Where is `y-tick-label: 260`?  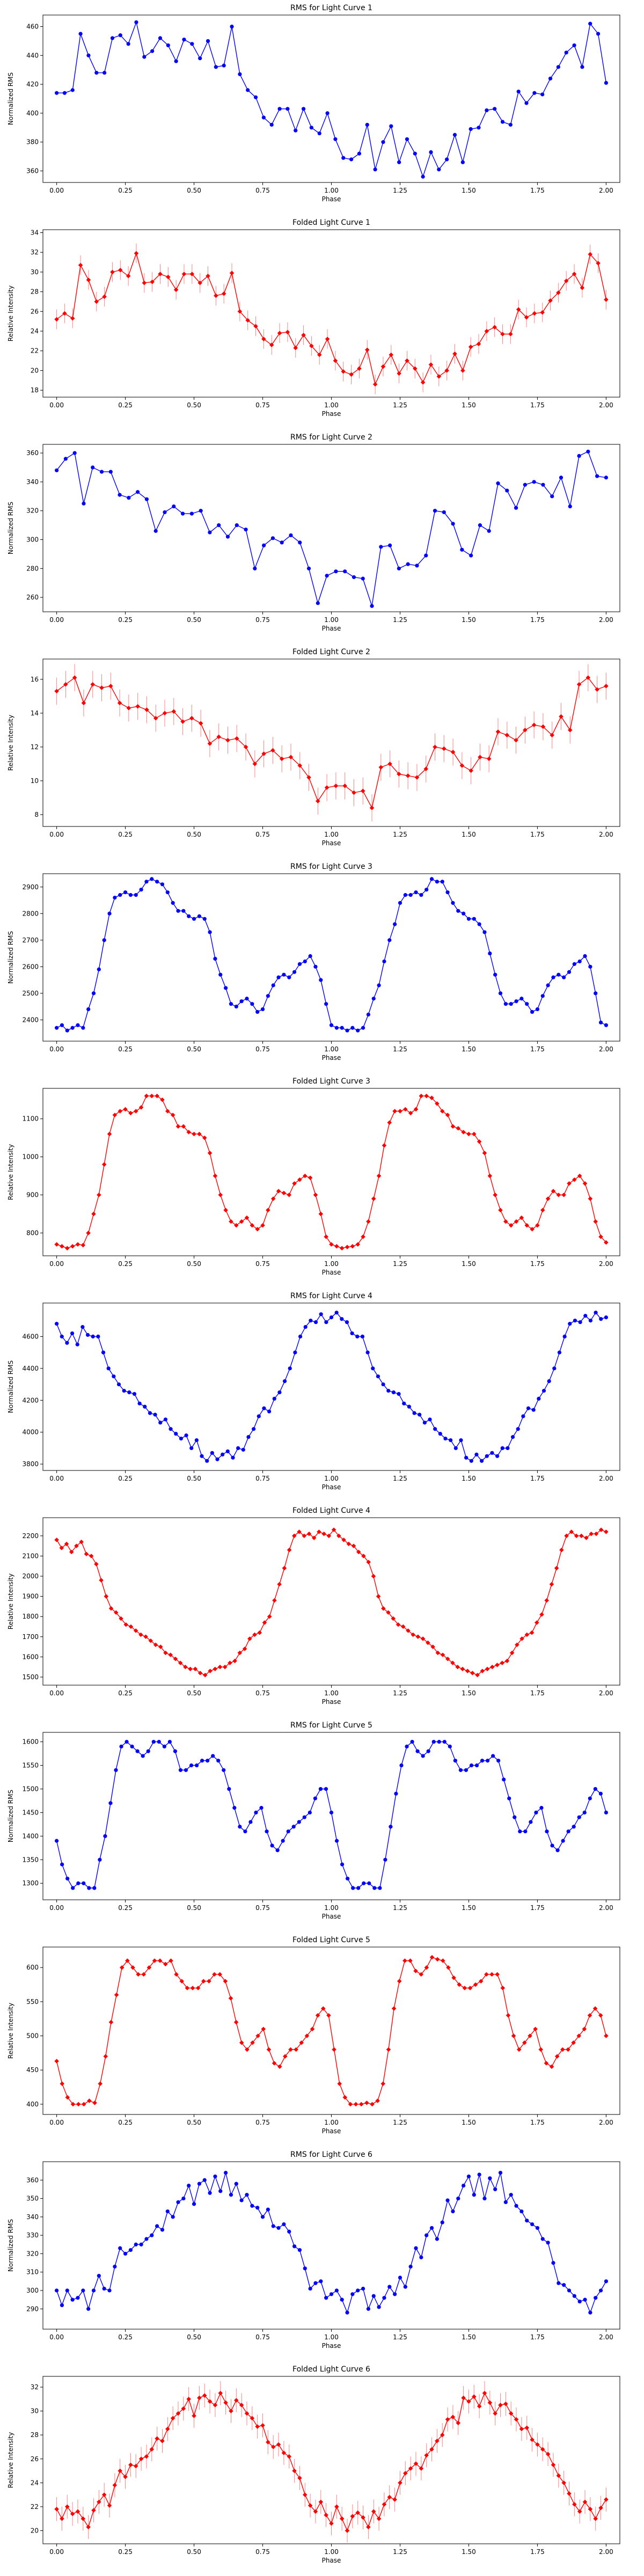
y-tick-label: 260 is located at coordinates (32, 597).